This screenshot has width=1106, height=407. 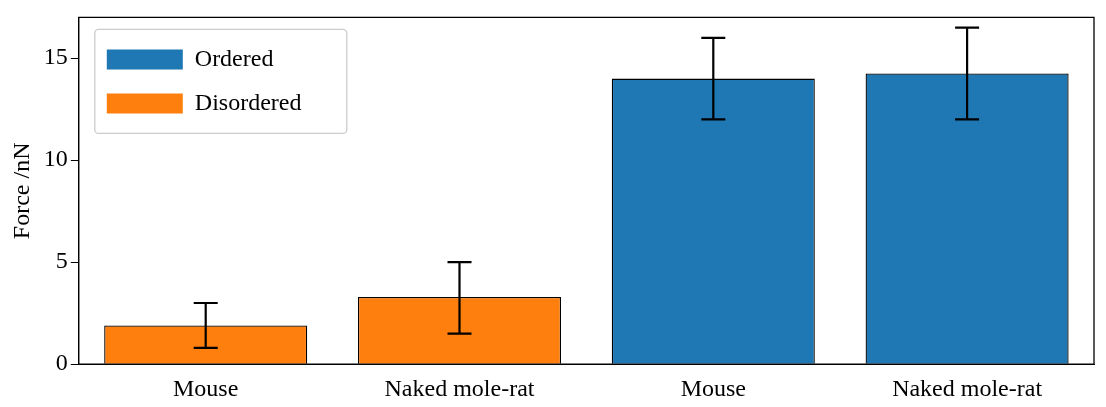 What do you see at coordinates (55, 158) in the screenshot?
I see `y-tick-label: 10` at bounding box center [55, 158].